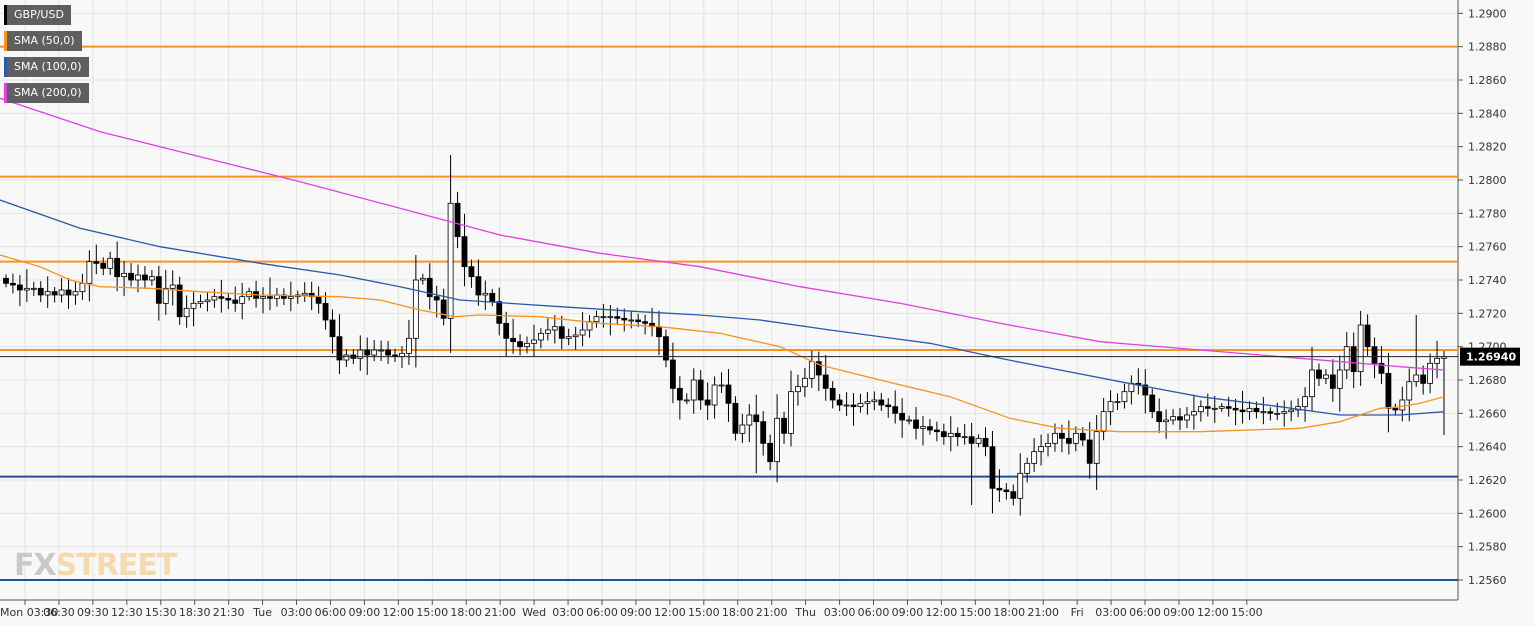  I want to click on y-tick-label: 1.2720, so click(1487, 313).